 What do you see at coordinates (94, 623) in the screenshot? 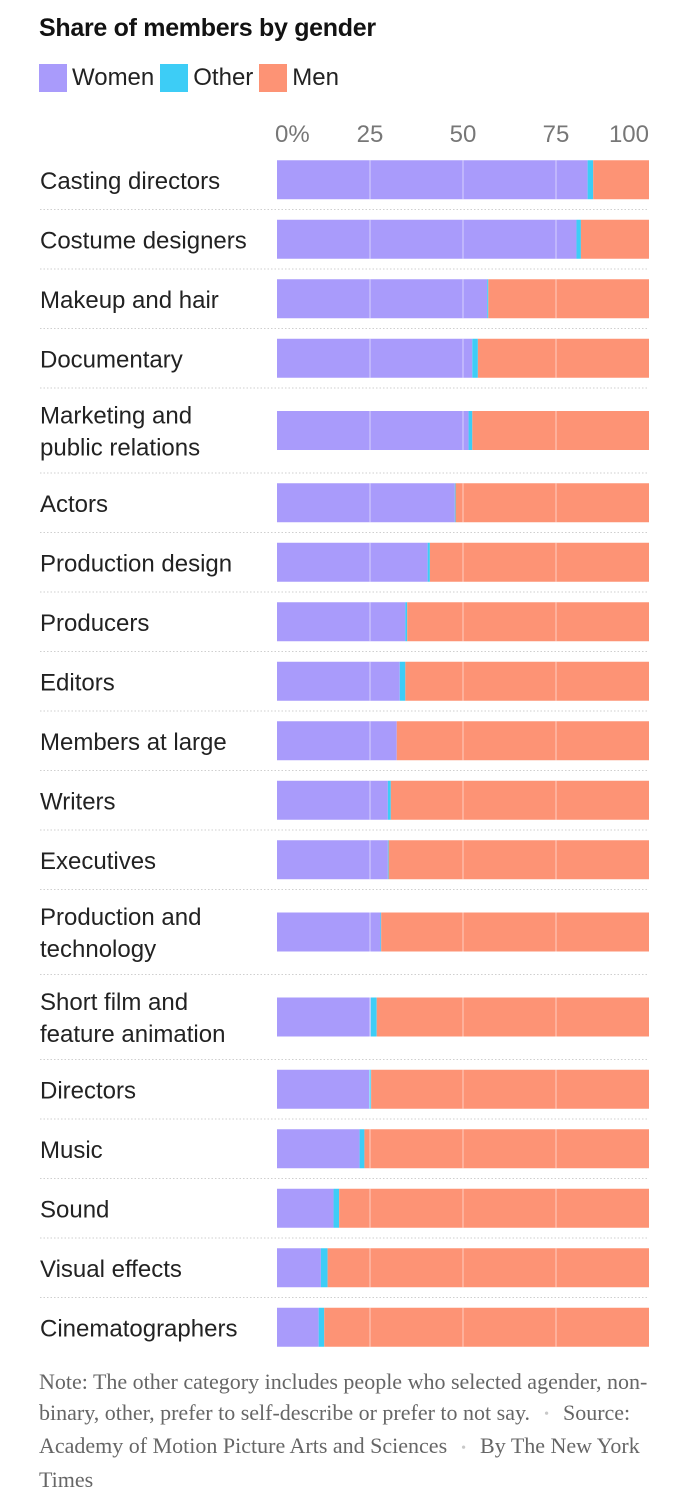
I see `category-label: Producers` at bounding box center [94, 623].